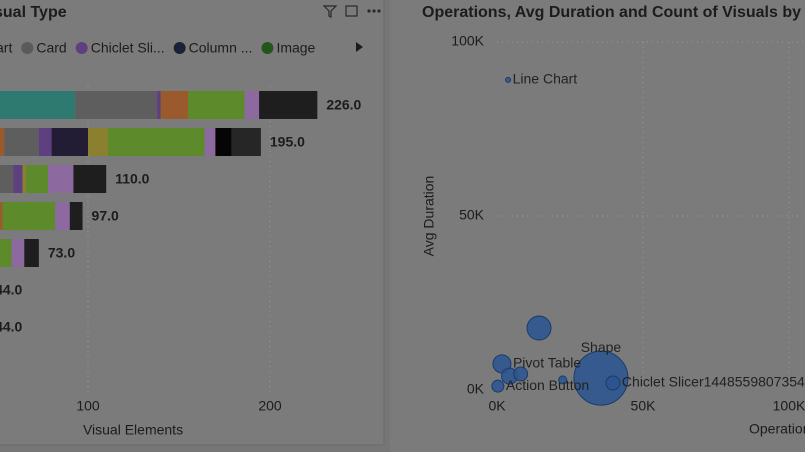 Image resolution: width=805 pixels, height=452 pixels. Describe the element at coordinates (601, 347) in the screenshot. I see `point-label: Shape` at that location.